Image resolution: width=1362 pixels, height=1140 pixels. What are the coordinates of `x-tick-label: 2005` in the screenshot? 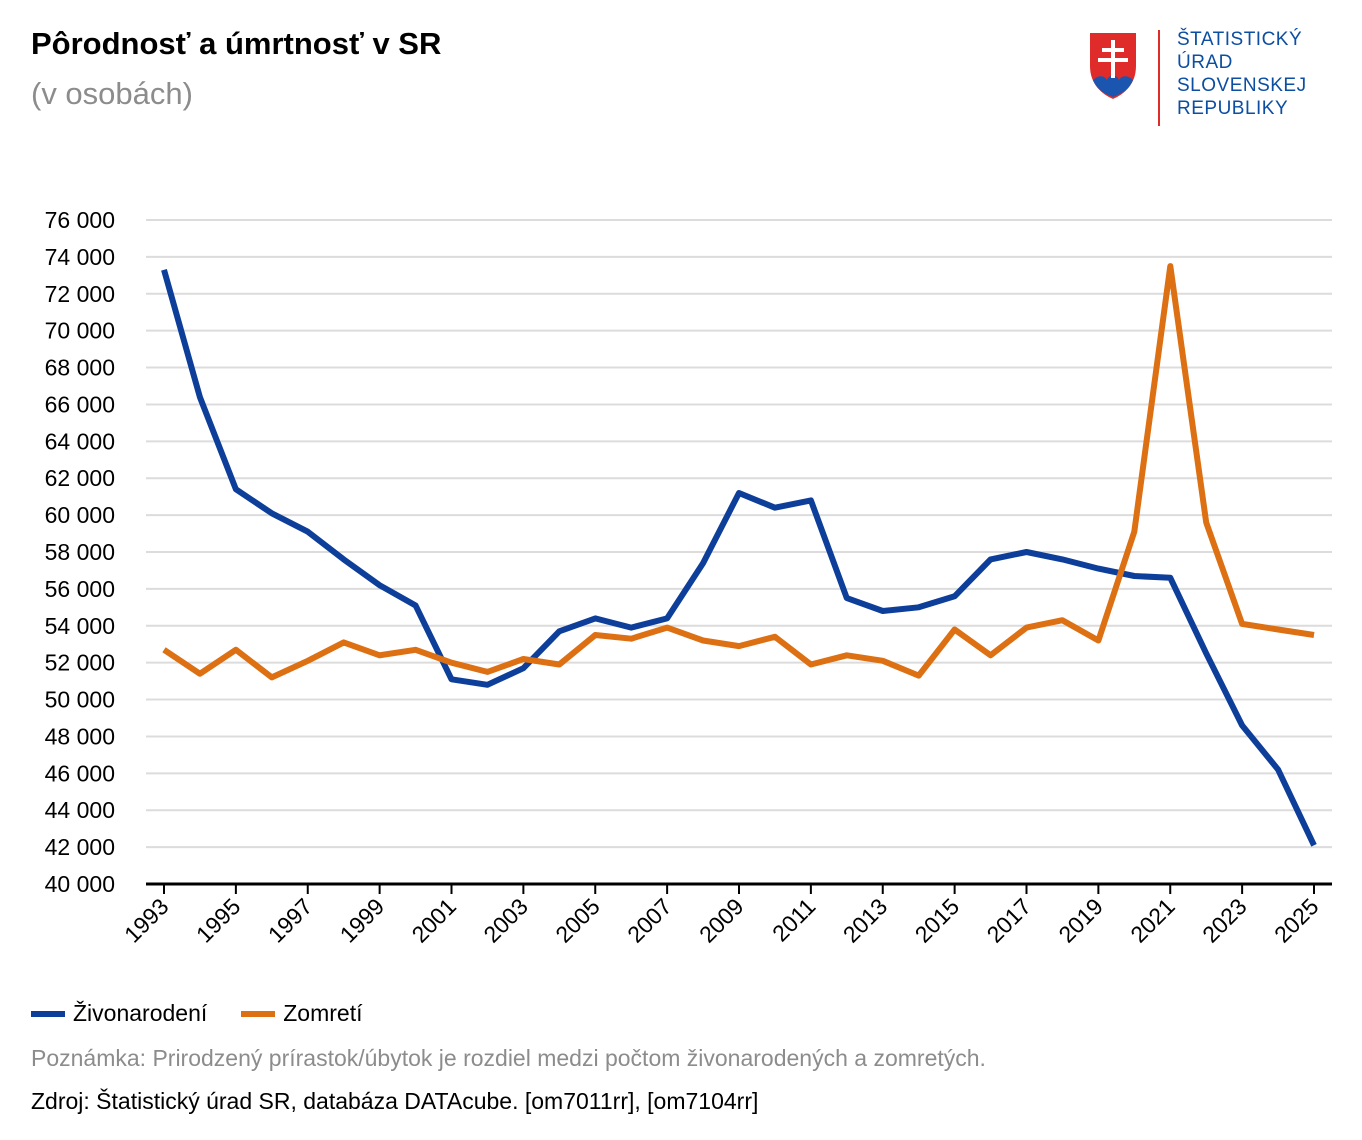 It's located at (577, 920).